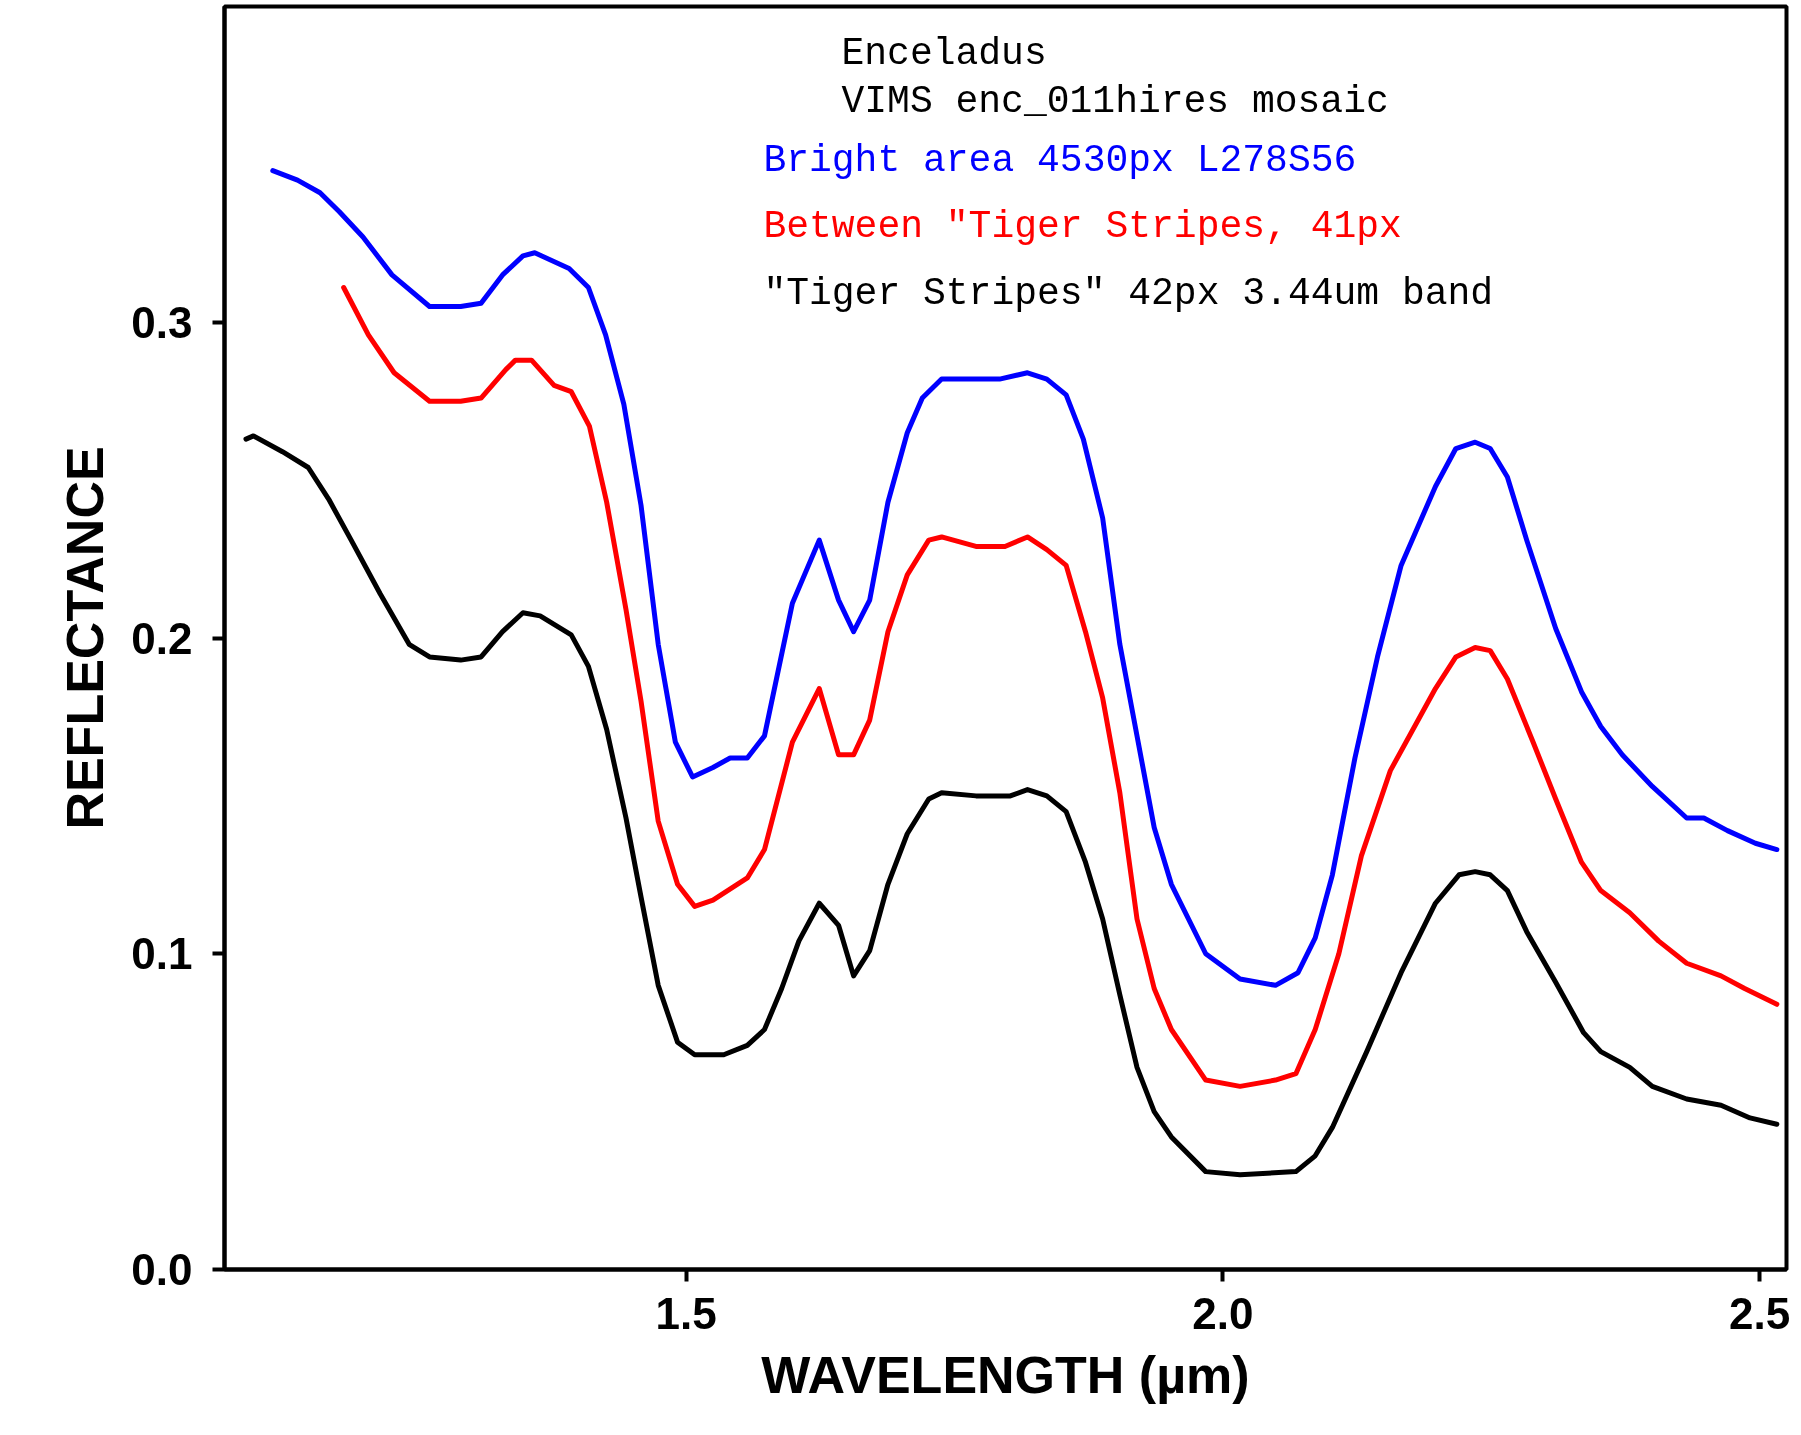 The image size is (1801, 1435). What do you see at coordinates (1760, 1313) in the screenshot?
I see `x-tick-label: 2.5` at bounding box center [1760, 1313].